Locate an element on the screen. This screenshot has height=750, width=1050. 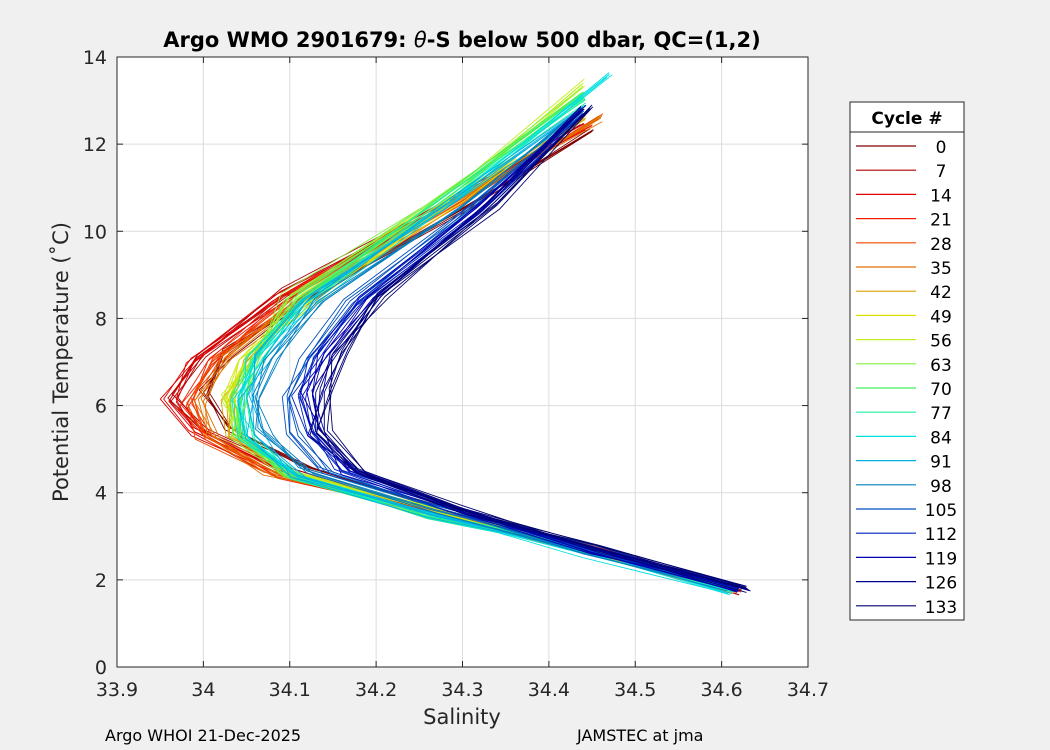
y-tick-label: 6 is located at coordinates (101, 407).